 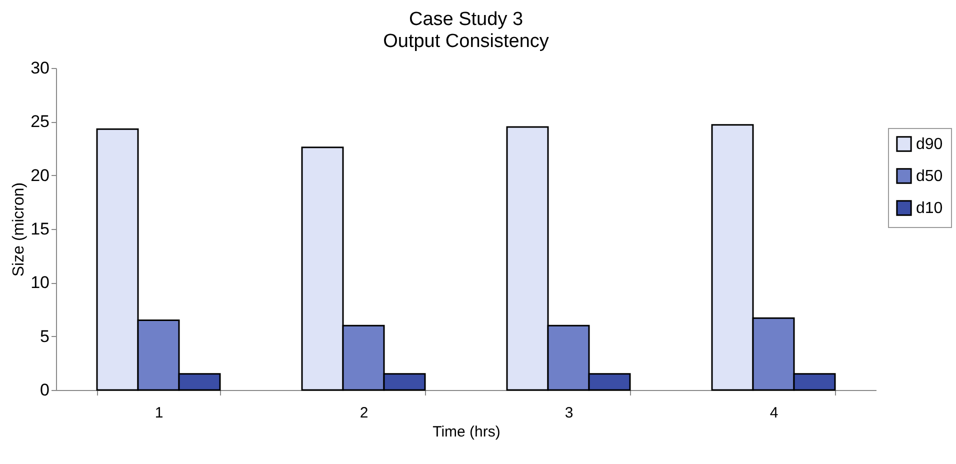 What do you see at coordinates (45, 390) in the screenshot?
I see `y-tick-label: 0` at bounding box center [45, 390].